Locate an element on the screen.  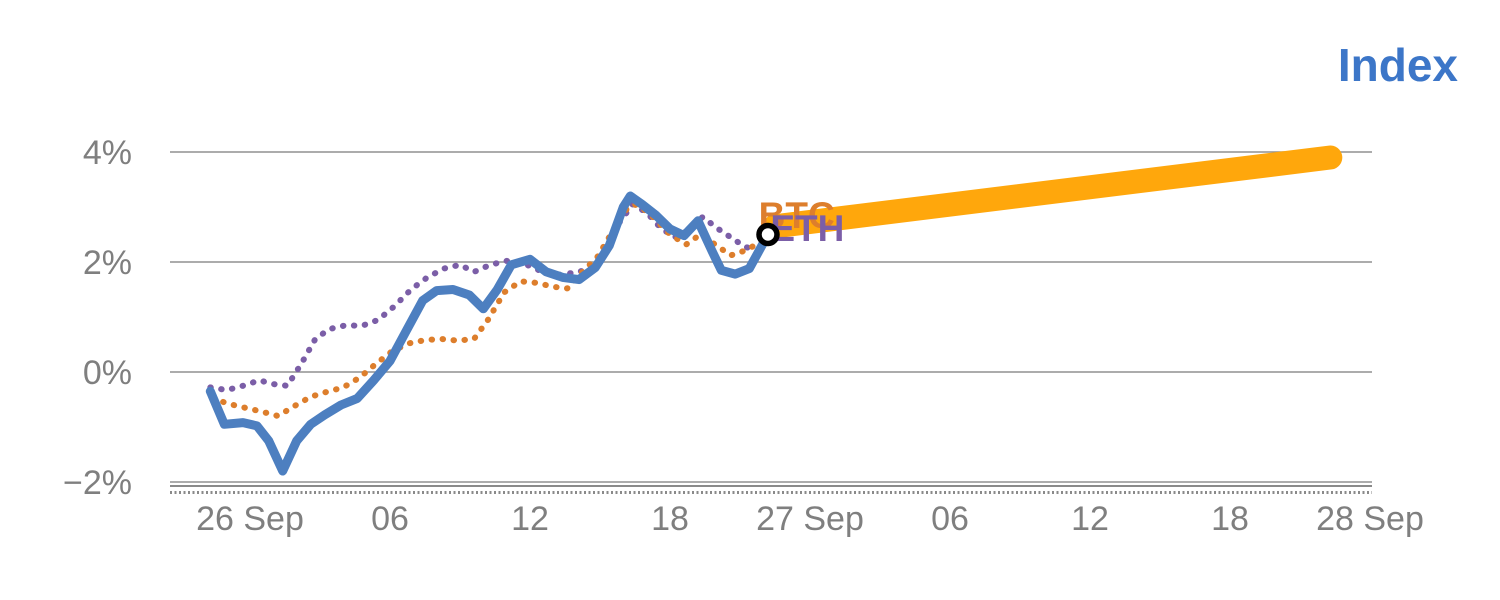
series-forecast-line is located at coordinates (1053, 192).